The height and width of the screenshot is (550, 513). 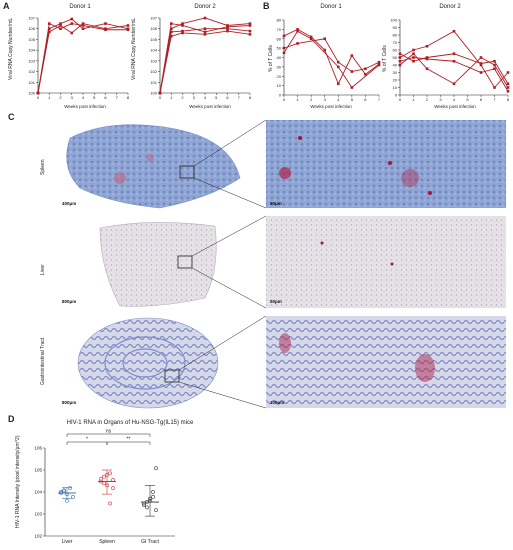 I want to click on x-tick-label: 7, so click(x=379, y=99).